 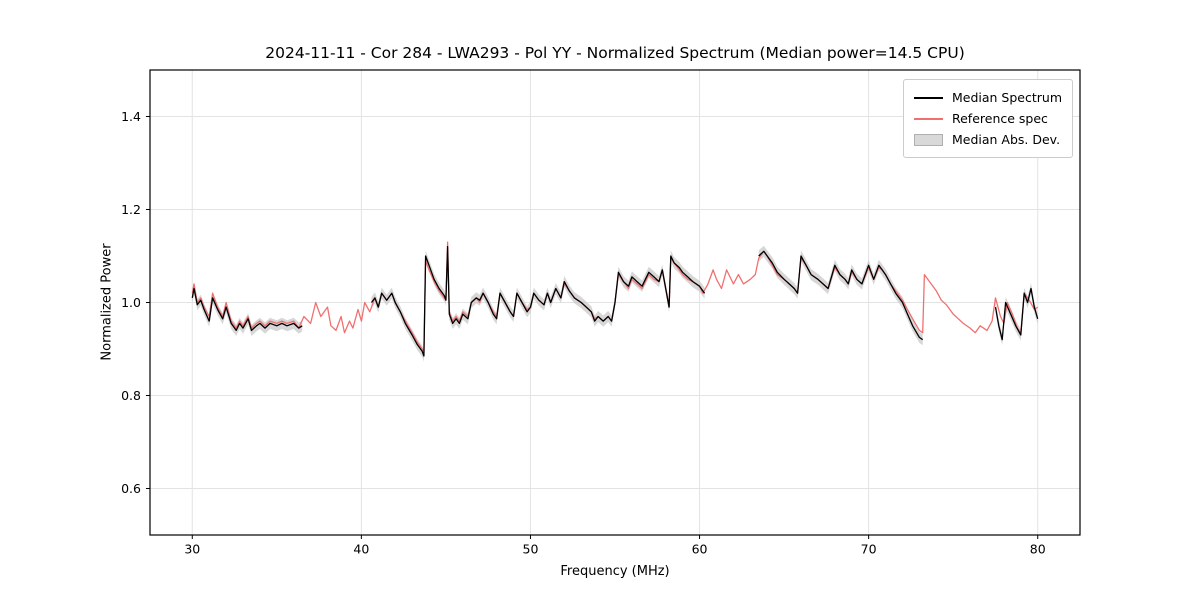 What do you see at coordinates (131, 116) in the screenshot?
I see `y-tick-label: 1.4` at bounding box center [131, 116].